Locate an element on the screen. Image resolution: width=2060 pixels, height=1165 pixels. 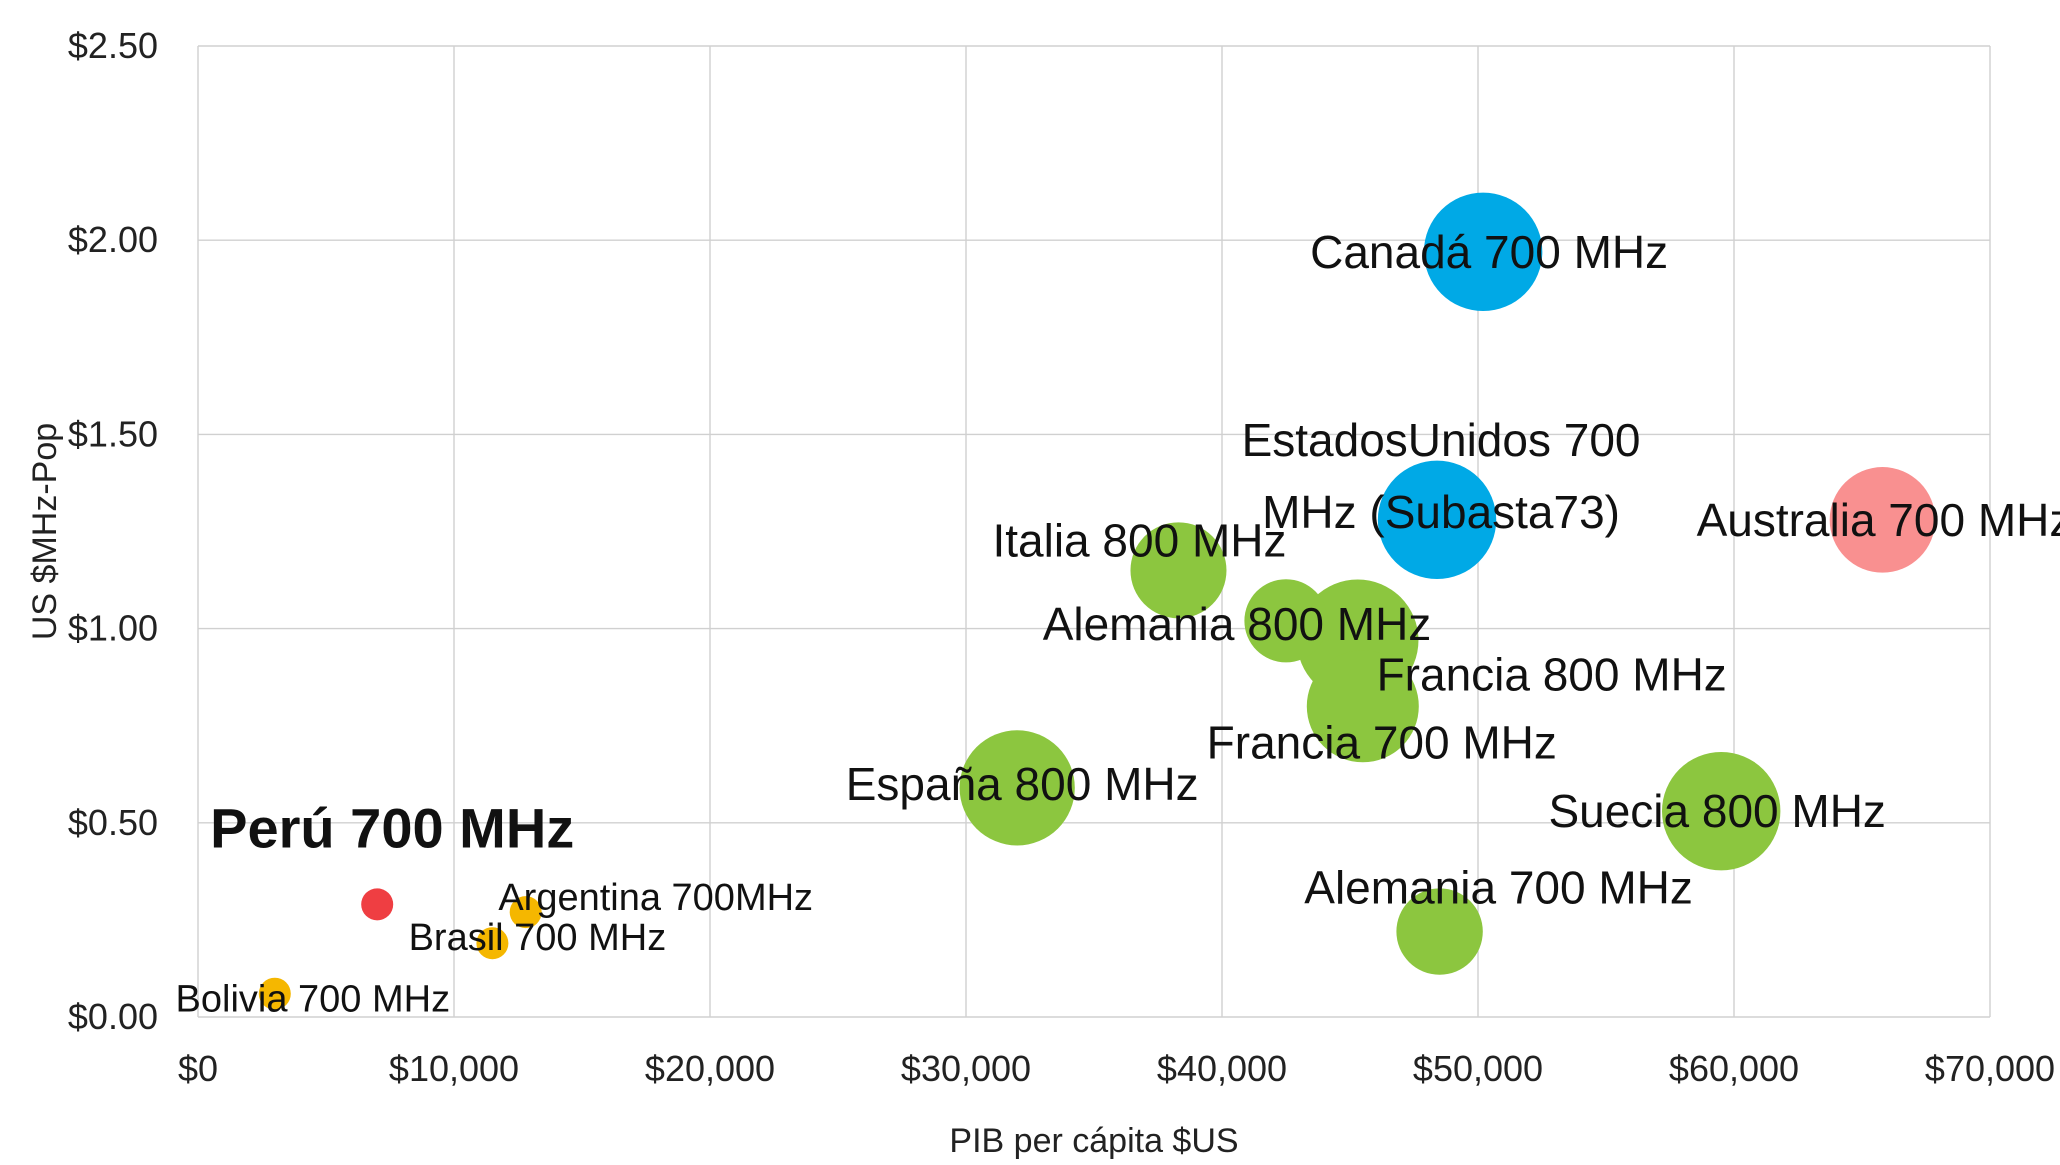
bubble-label: Perú 700 MHz is located at coordinates (392, 827).